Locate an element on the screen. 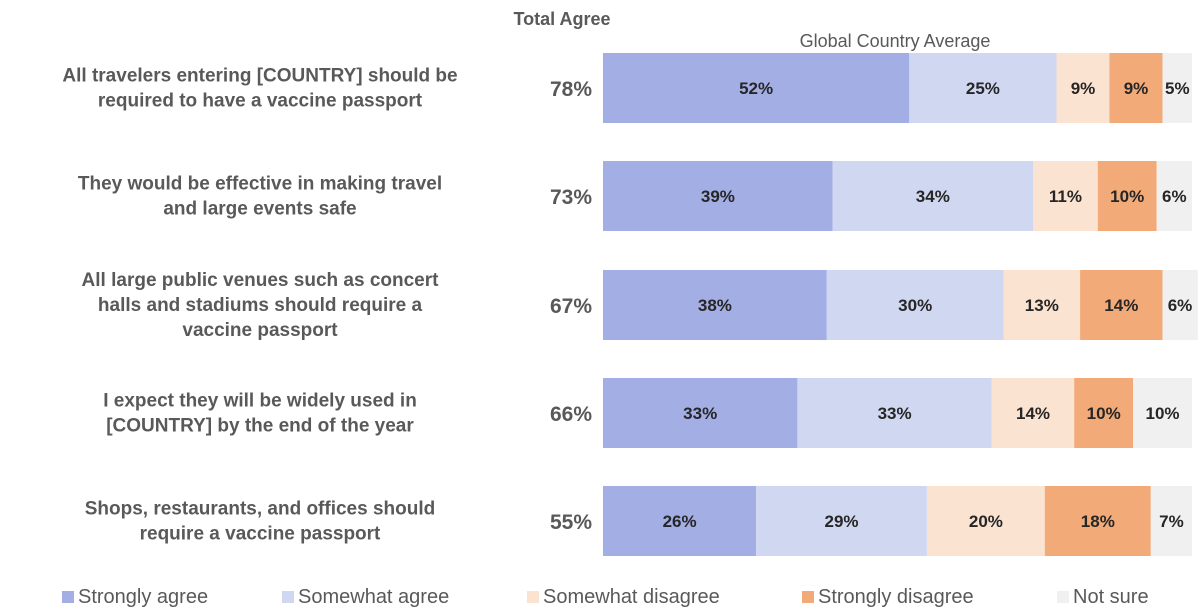 The image size is (1198, 614). chart-subtitle: Global Country Average is located at coordinates (895, 41).